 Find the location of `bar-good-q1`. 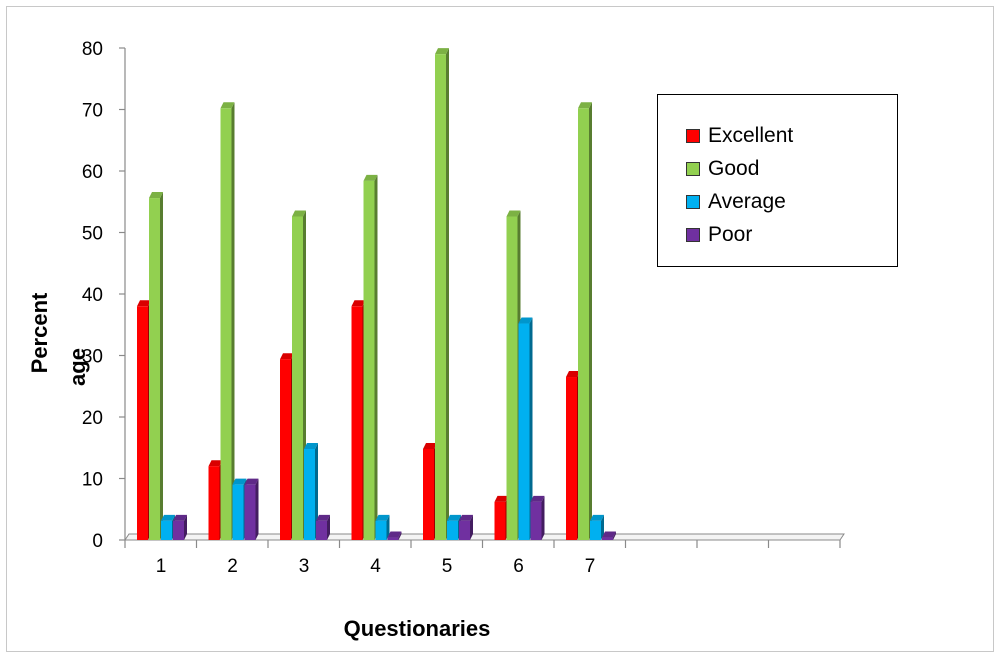

bar-good-q1 is located at coordinates (156, 366).